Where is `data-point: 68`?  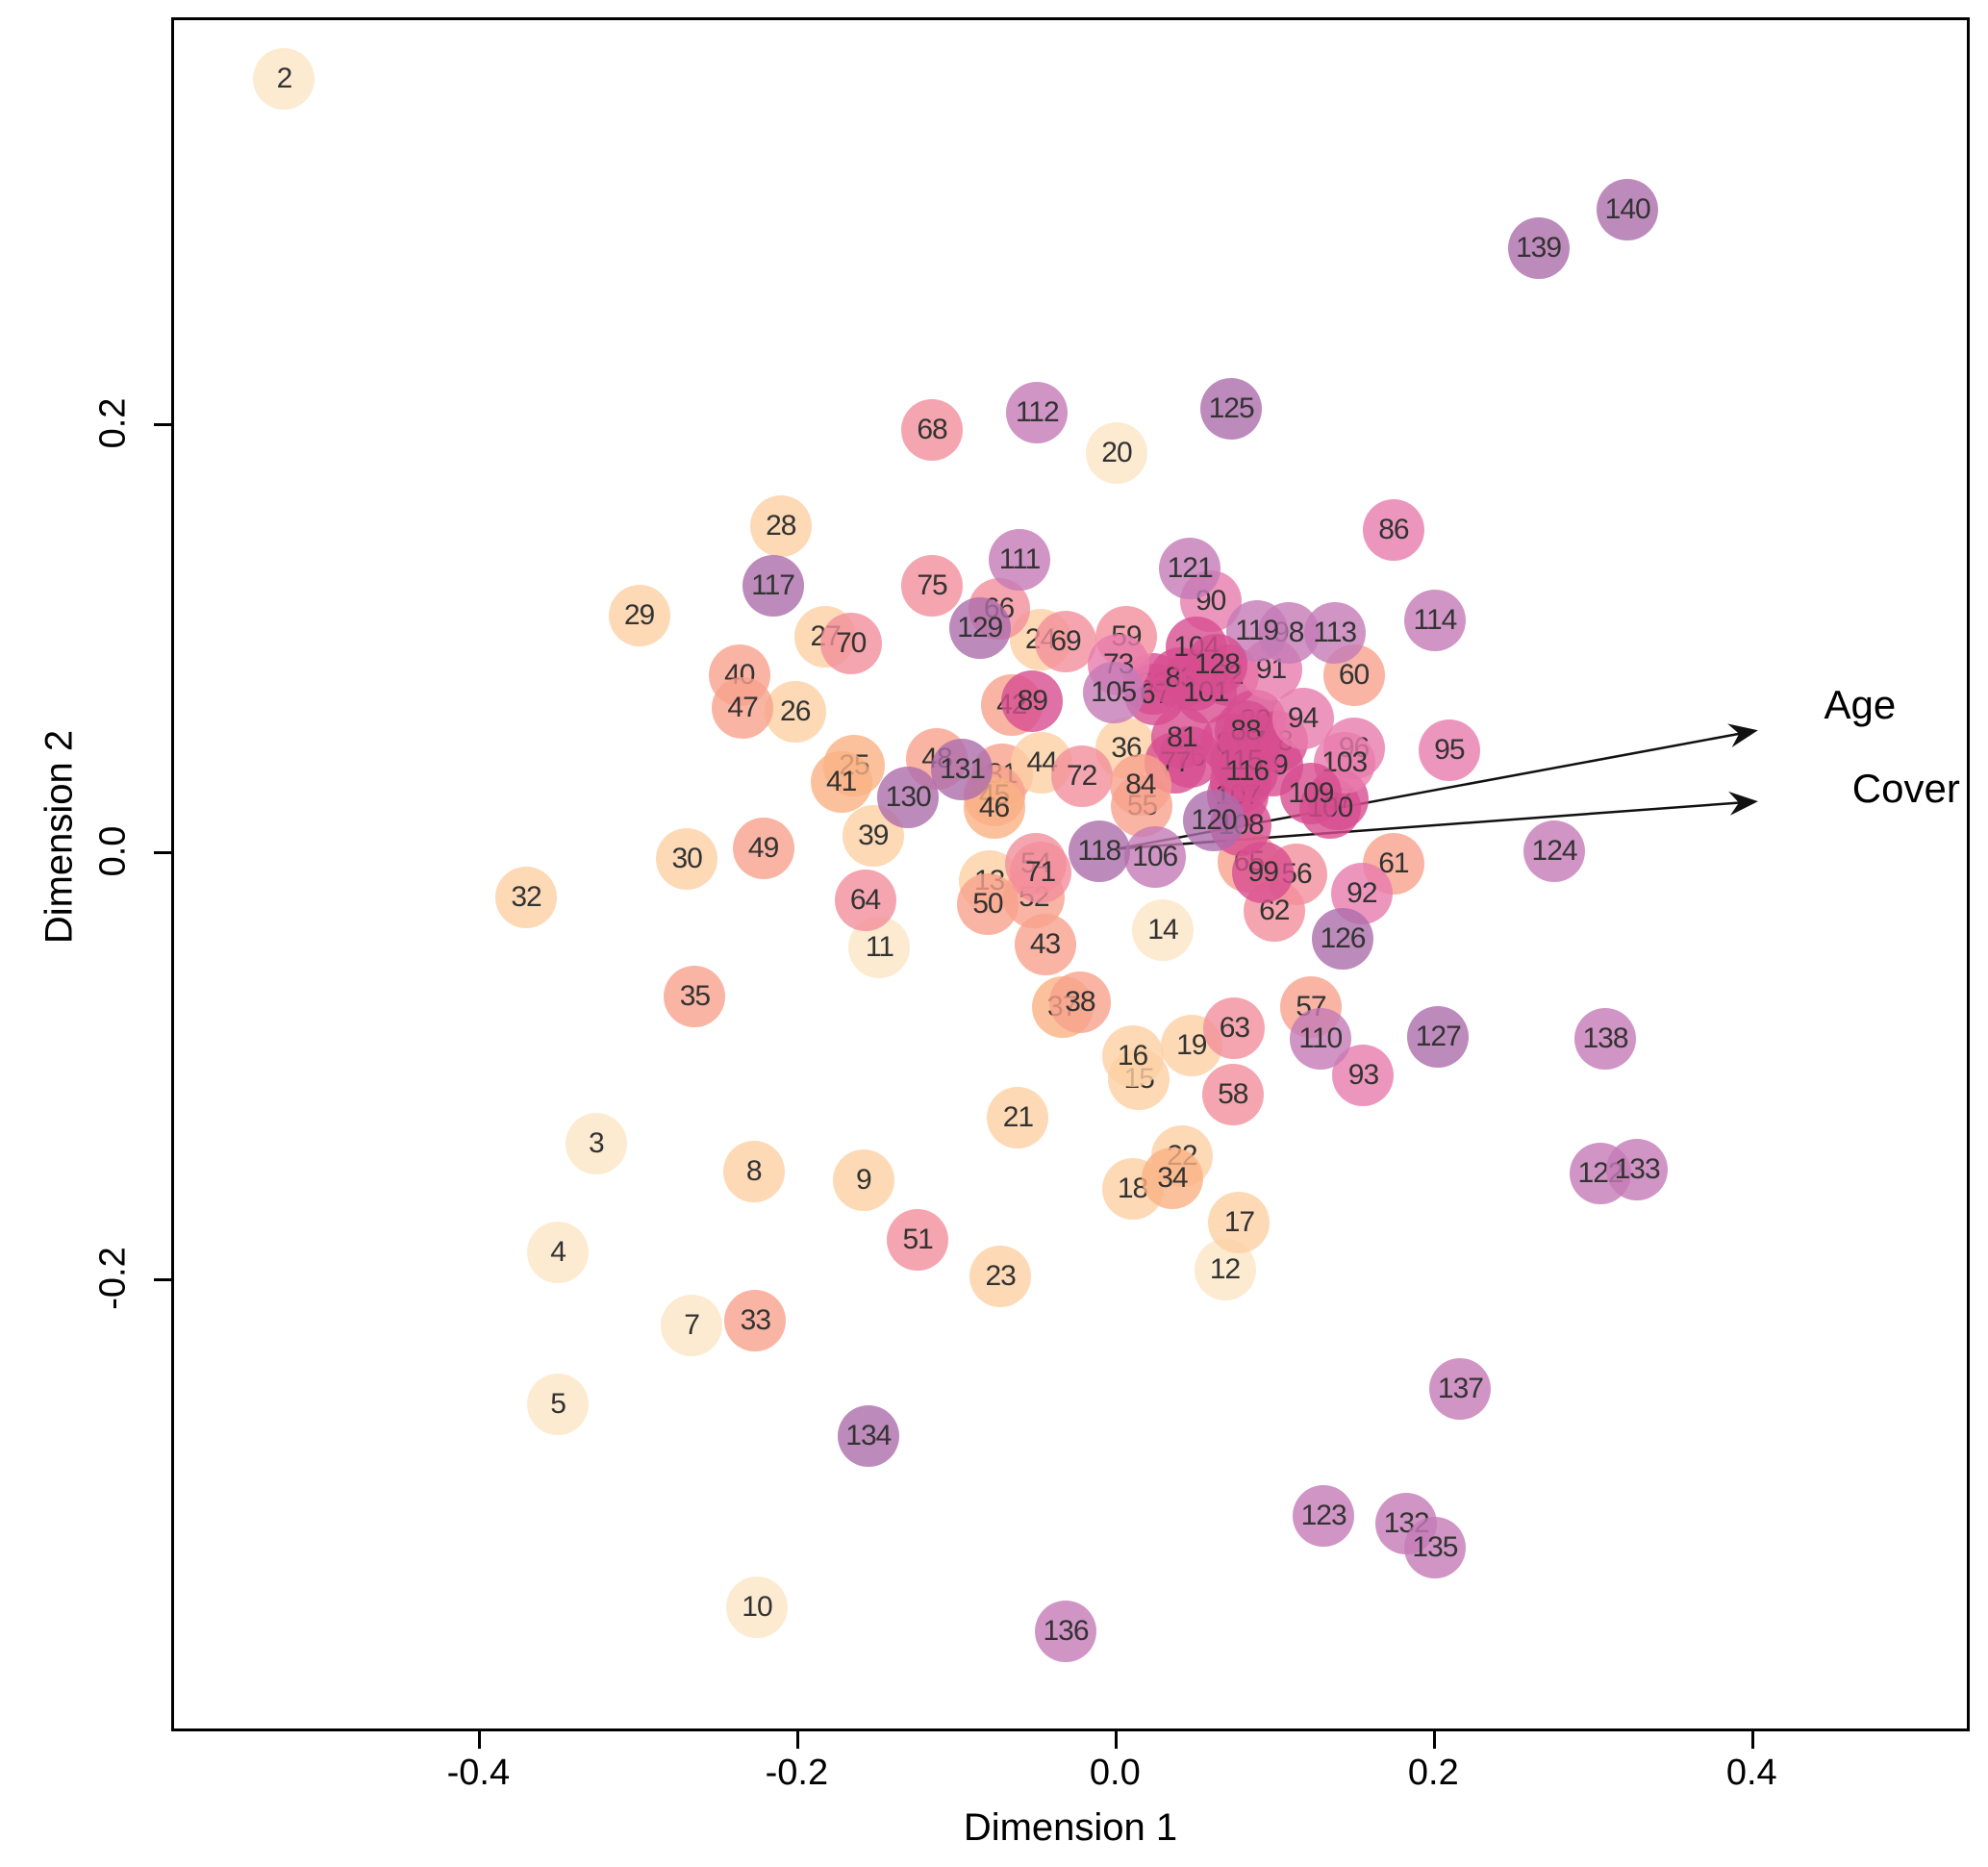 data-point: 68 is located at coordinates (932, 430).